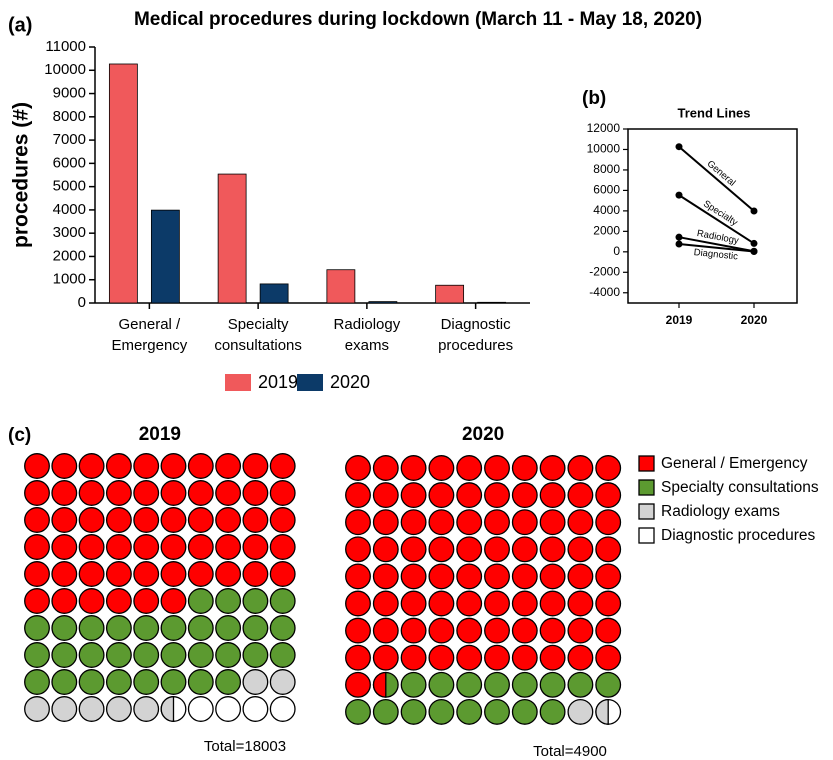  I want to click on line-label: Diagnostic, so click(715, 254).